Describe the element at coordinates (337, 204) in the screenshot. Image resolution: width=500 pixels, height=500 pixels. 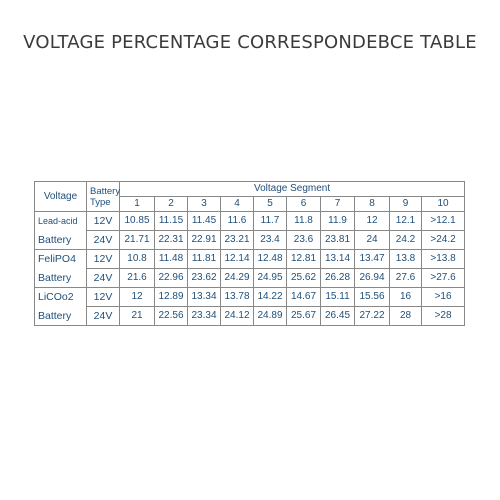
I see `segment-number: 7` at that location.